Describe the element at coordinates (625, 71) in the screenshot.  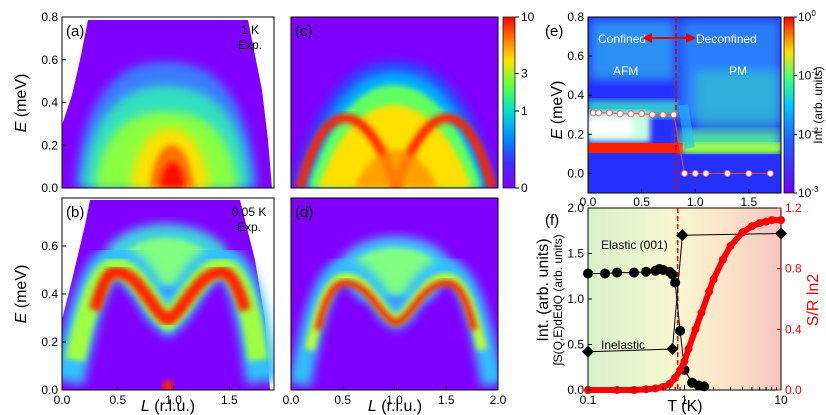
I see `panel-e-region-afm: AFM` at that location.